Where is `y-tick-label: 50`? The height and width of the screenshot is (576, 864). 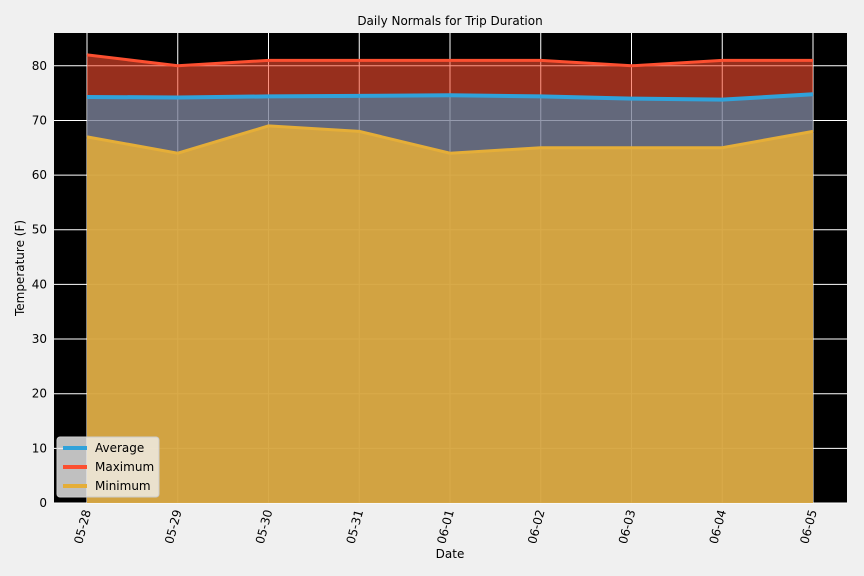 y-tick-label: 50 is located at coordinates (39, 230).